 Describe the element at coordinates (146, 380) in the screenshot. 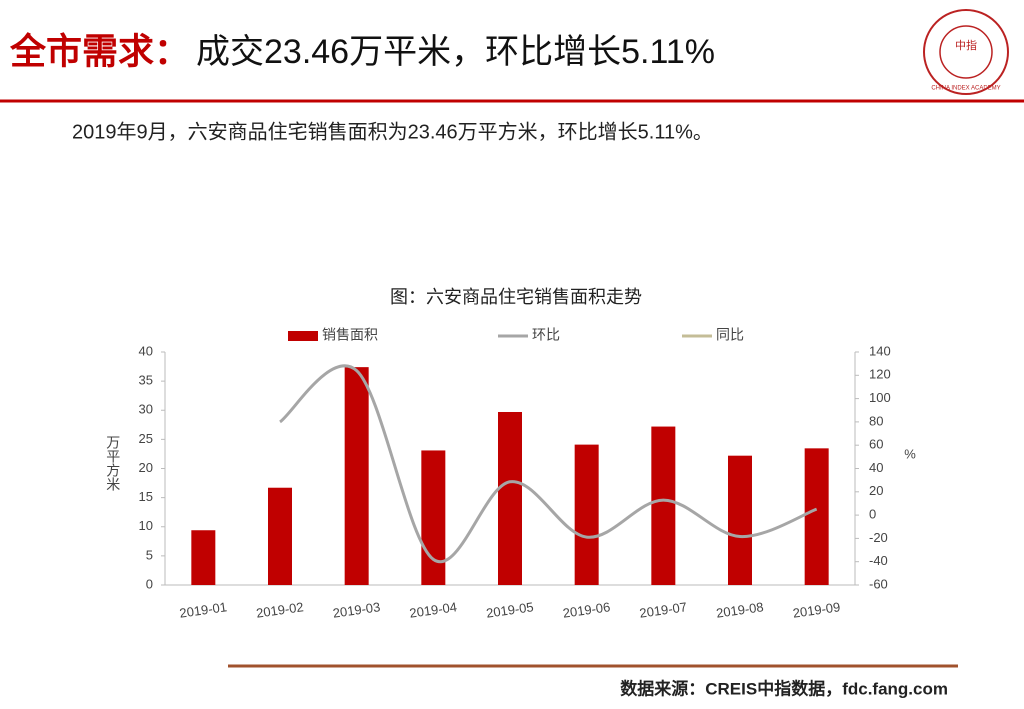

I see `y-tick-label: 35` at that location.